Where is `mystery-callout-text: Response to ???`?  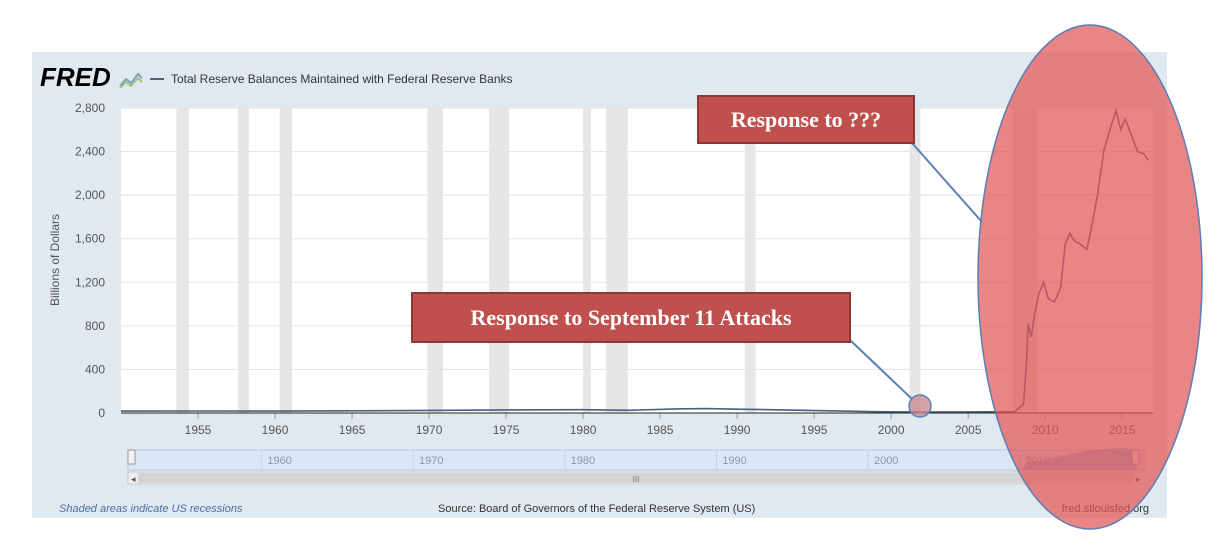
mystery-callout-text: Response to ??? is located at coordinates (806, 119).